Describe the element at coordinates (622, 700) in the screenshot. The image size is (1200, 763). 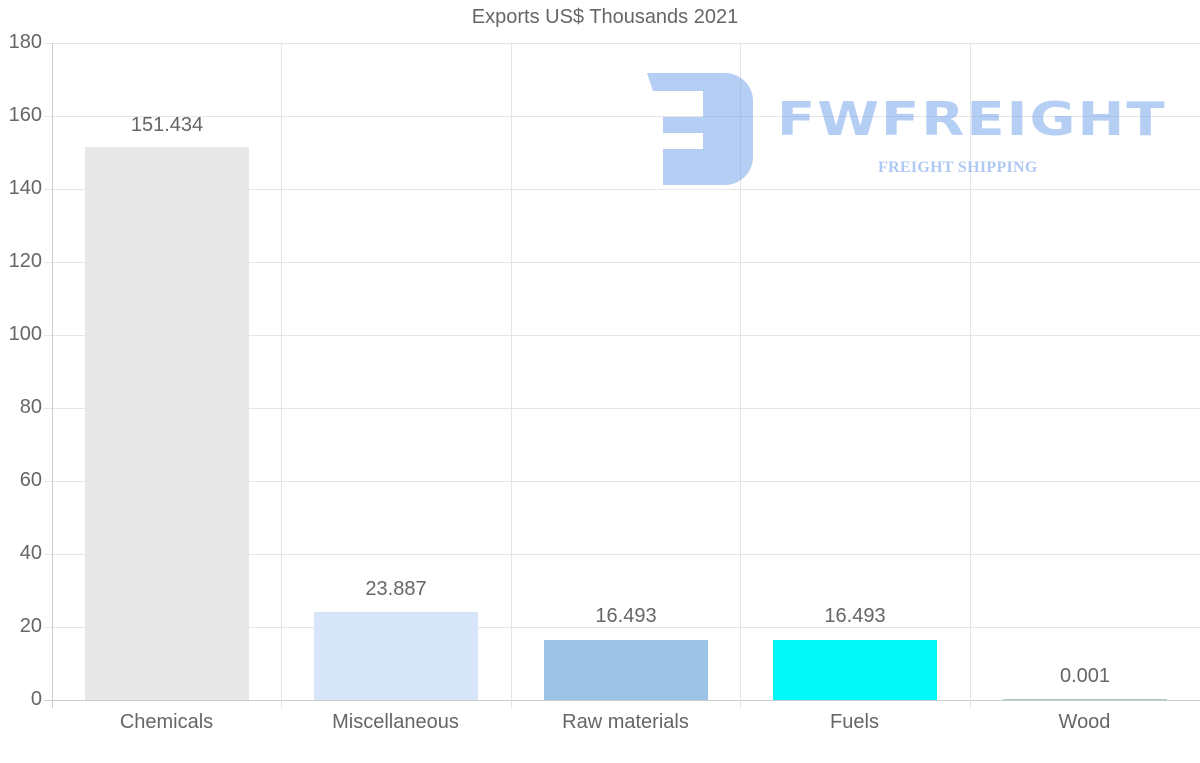
I see `x-axis-line` at that location.